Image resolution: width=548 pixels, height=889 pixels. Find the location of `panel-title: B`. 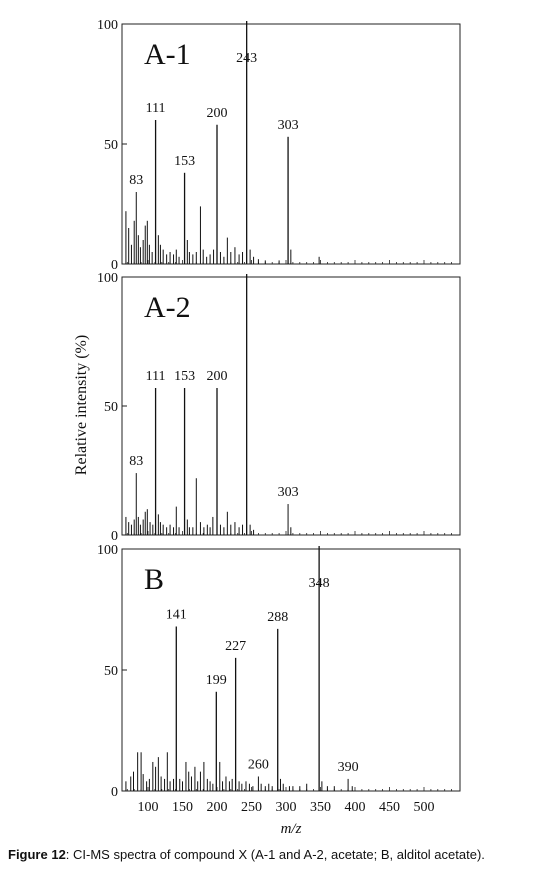

panel-title: B is located at coordinates (154, 579).